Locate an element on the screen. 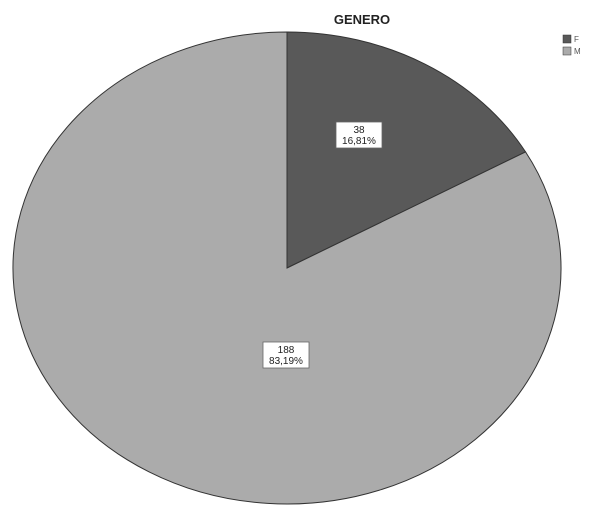 The image size is (604, 507). slice-count: 188 is located at coordinates (286, 350).